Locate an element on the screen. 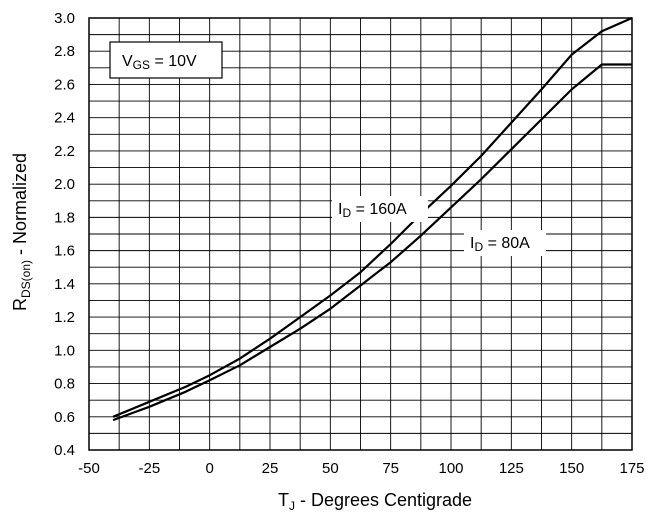  x-tick-label: -25 is located at coordinates (149, 468).